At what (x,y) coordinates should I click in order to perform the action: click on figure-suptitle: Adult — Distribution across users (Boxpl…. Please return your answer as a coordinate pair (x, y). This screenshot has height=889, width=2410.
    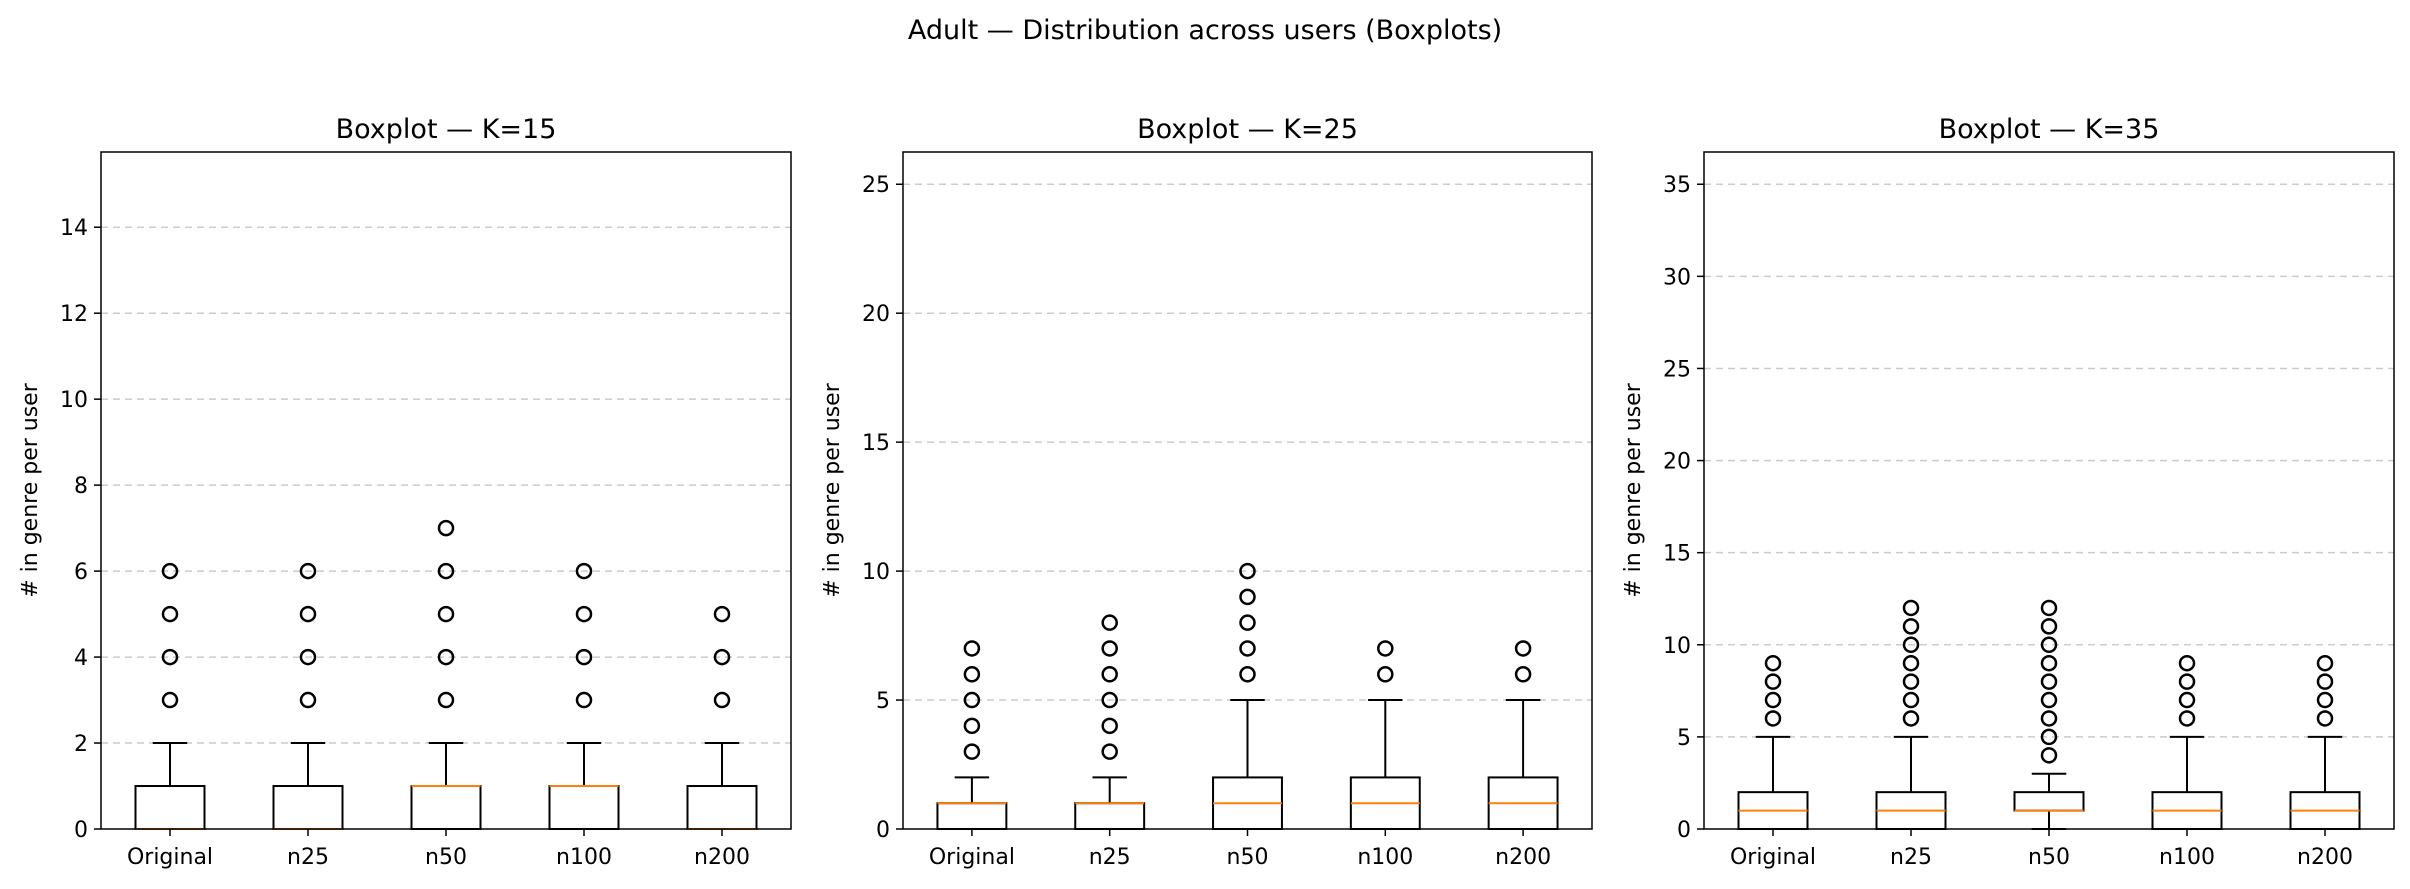
    Looking at the image, I should click on (1205, 30).